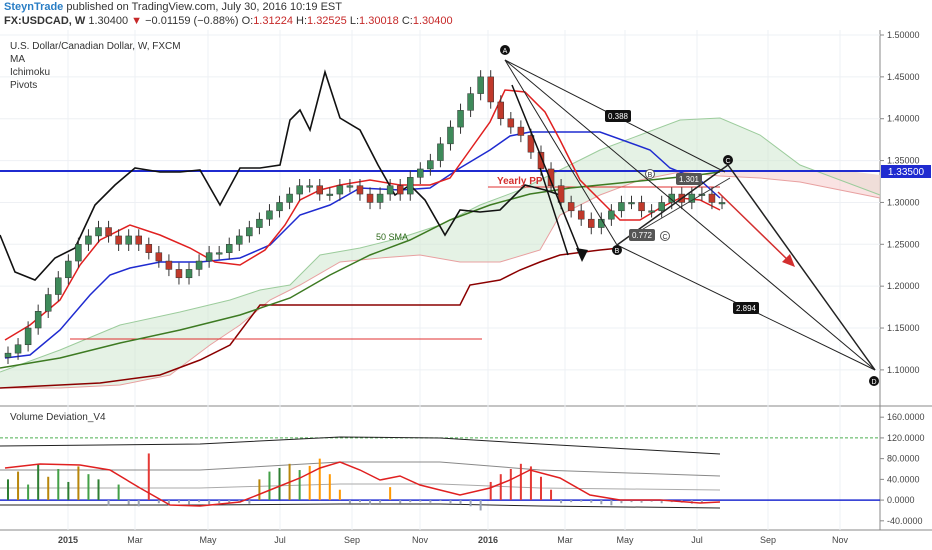 The height and width of the screenshot is (550, 932). Describe the element at coordinates (903, 119) in the screenshot. I see `price-tick-label: 1.40000` at that location.